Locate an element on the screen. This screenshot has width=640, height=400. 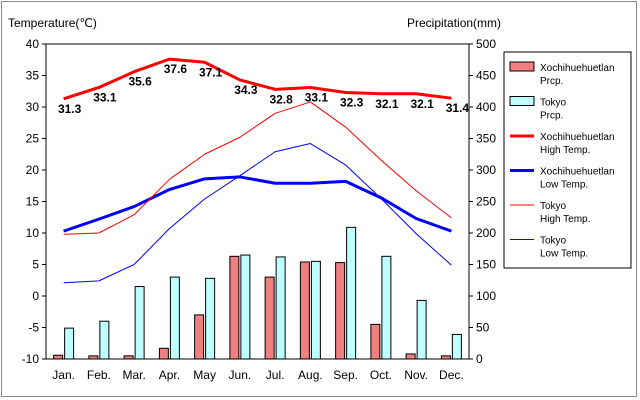
x-tick-label: Apr. is located at coordinates (169, 375).